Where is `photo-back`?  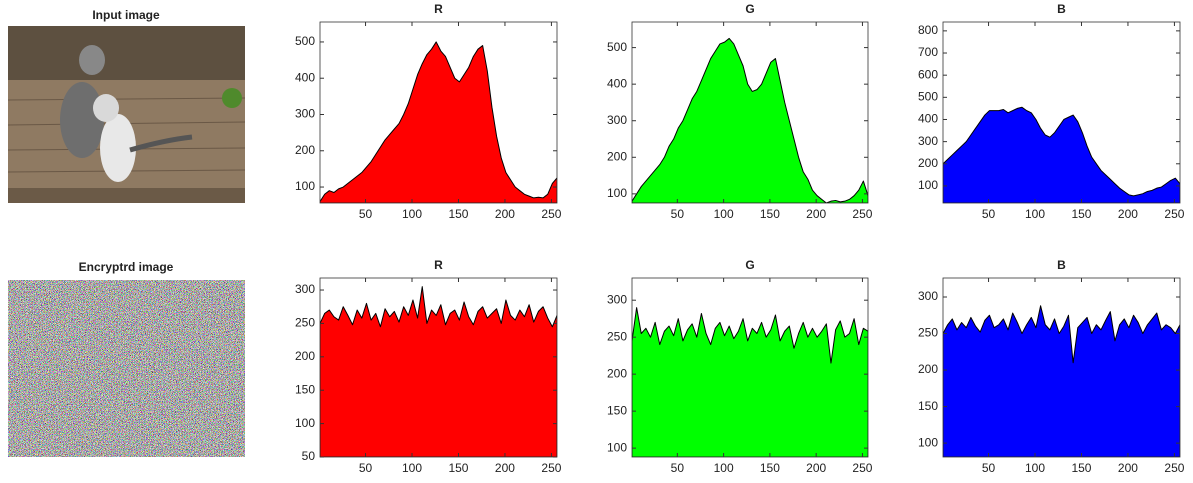
photo-back is located at coordinates (126, 53).